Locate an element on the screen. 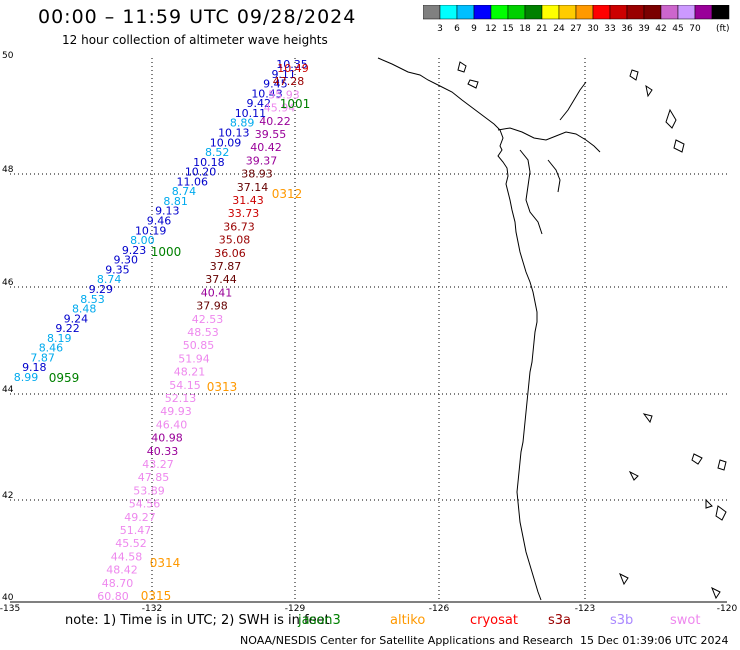  lat-tick-label: 40 is located at coordinates (8, 598).